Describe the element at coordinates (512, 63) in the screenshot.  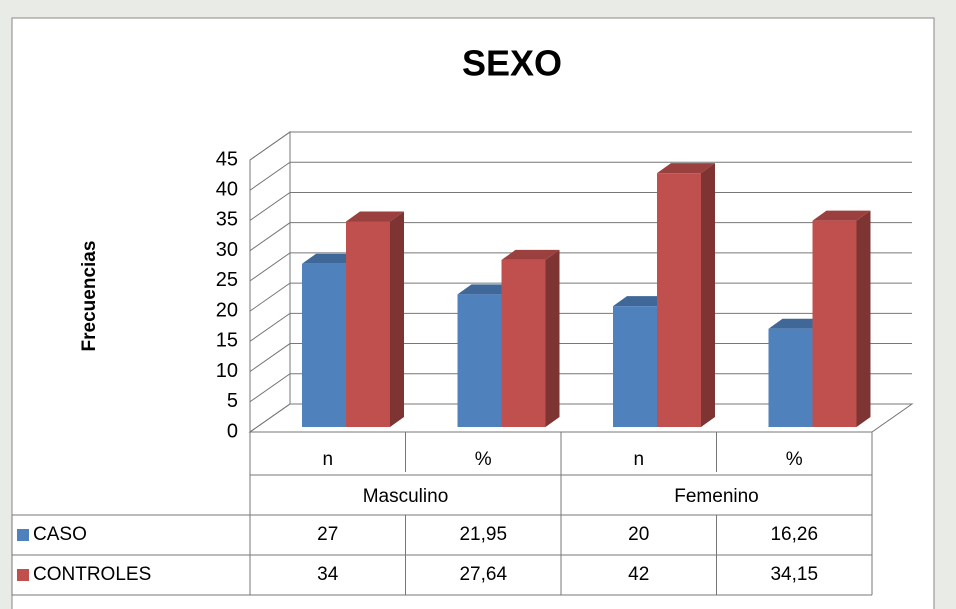
I see `chart-title: SEXO` at that location.